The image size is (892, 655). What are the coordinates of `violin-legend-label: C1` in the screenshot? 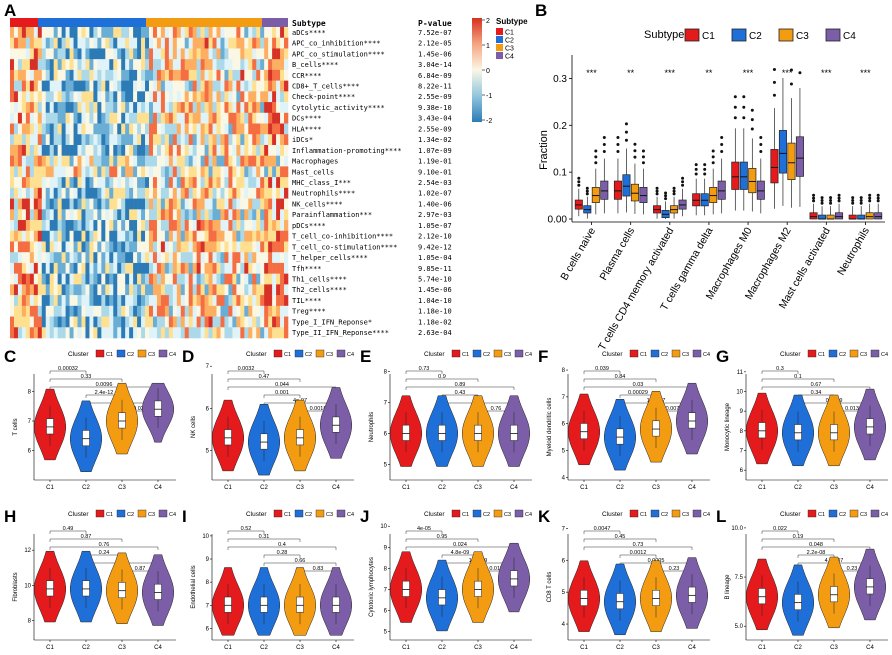 It's located at (109, 355).